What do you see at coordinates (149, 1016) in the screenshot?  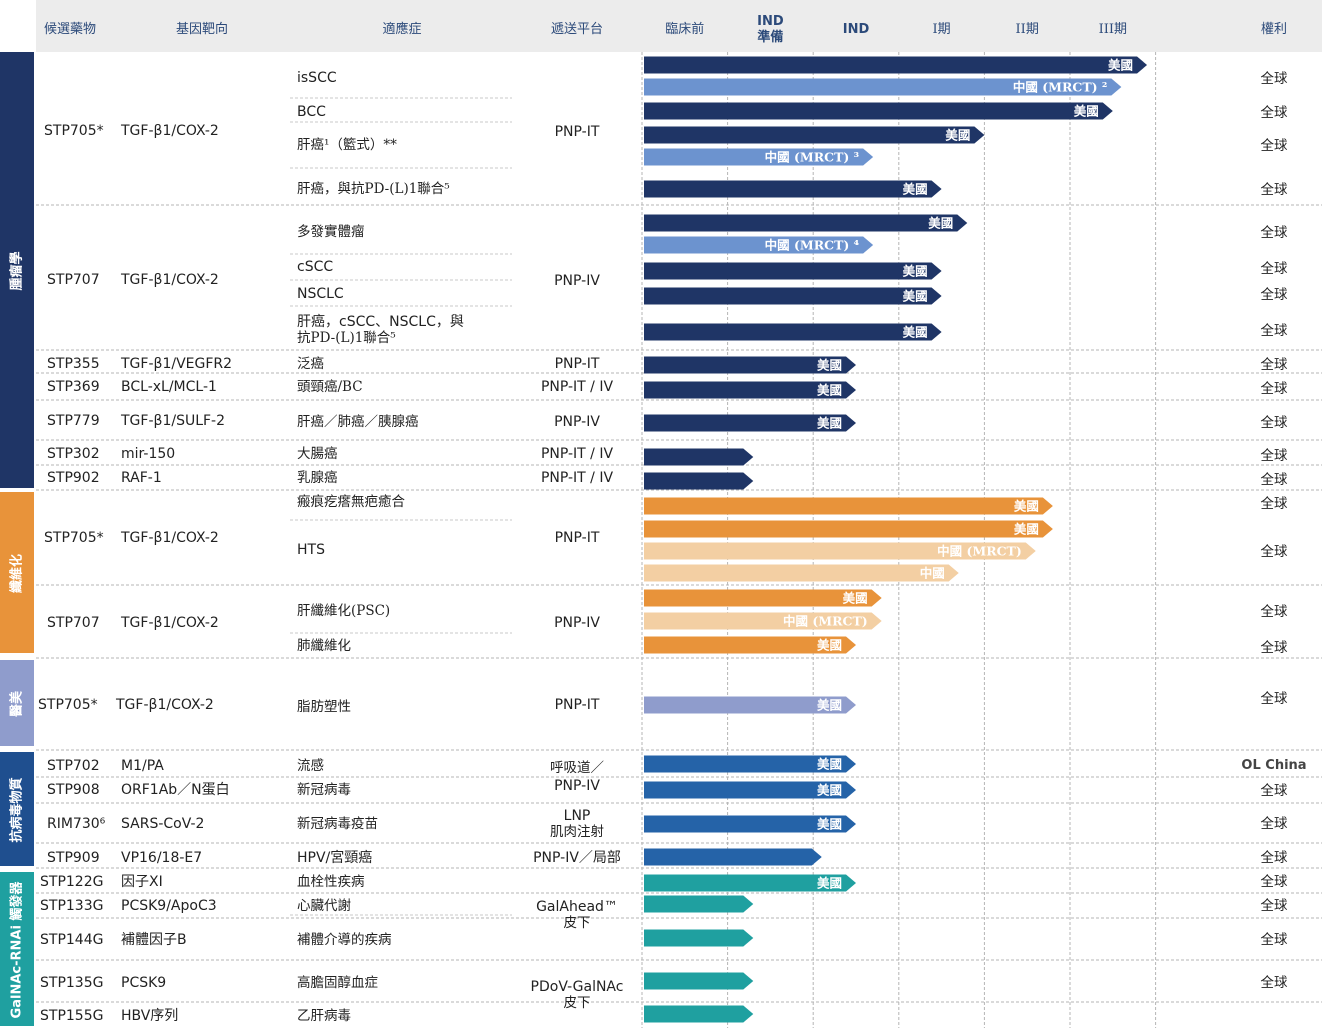 I see `gene-target: HBV序列` at bounding box center [149, 1016].